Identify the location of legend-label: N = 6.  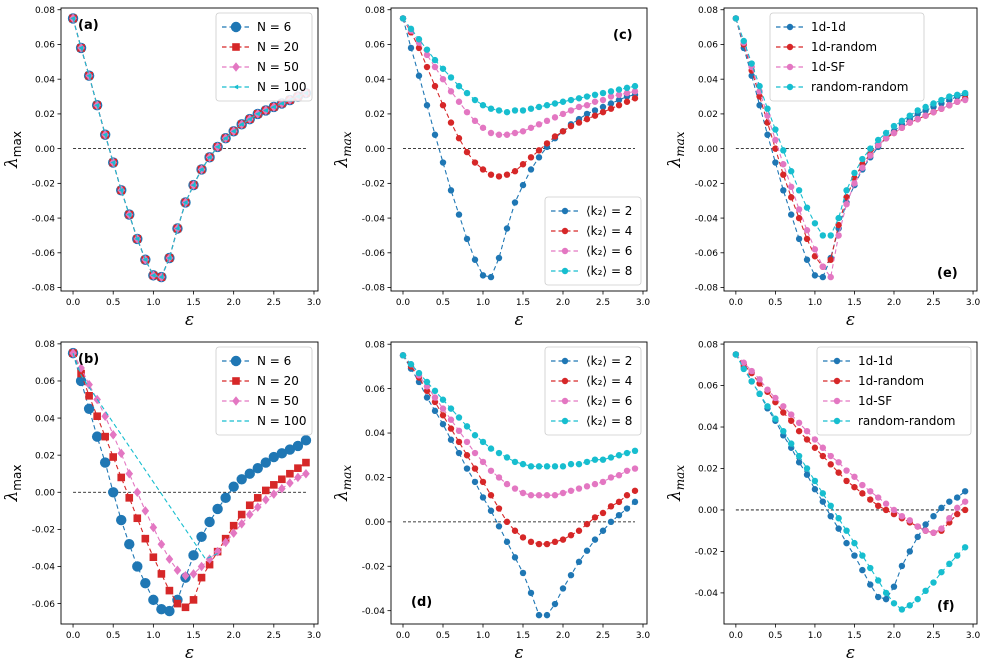
(274, 361).